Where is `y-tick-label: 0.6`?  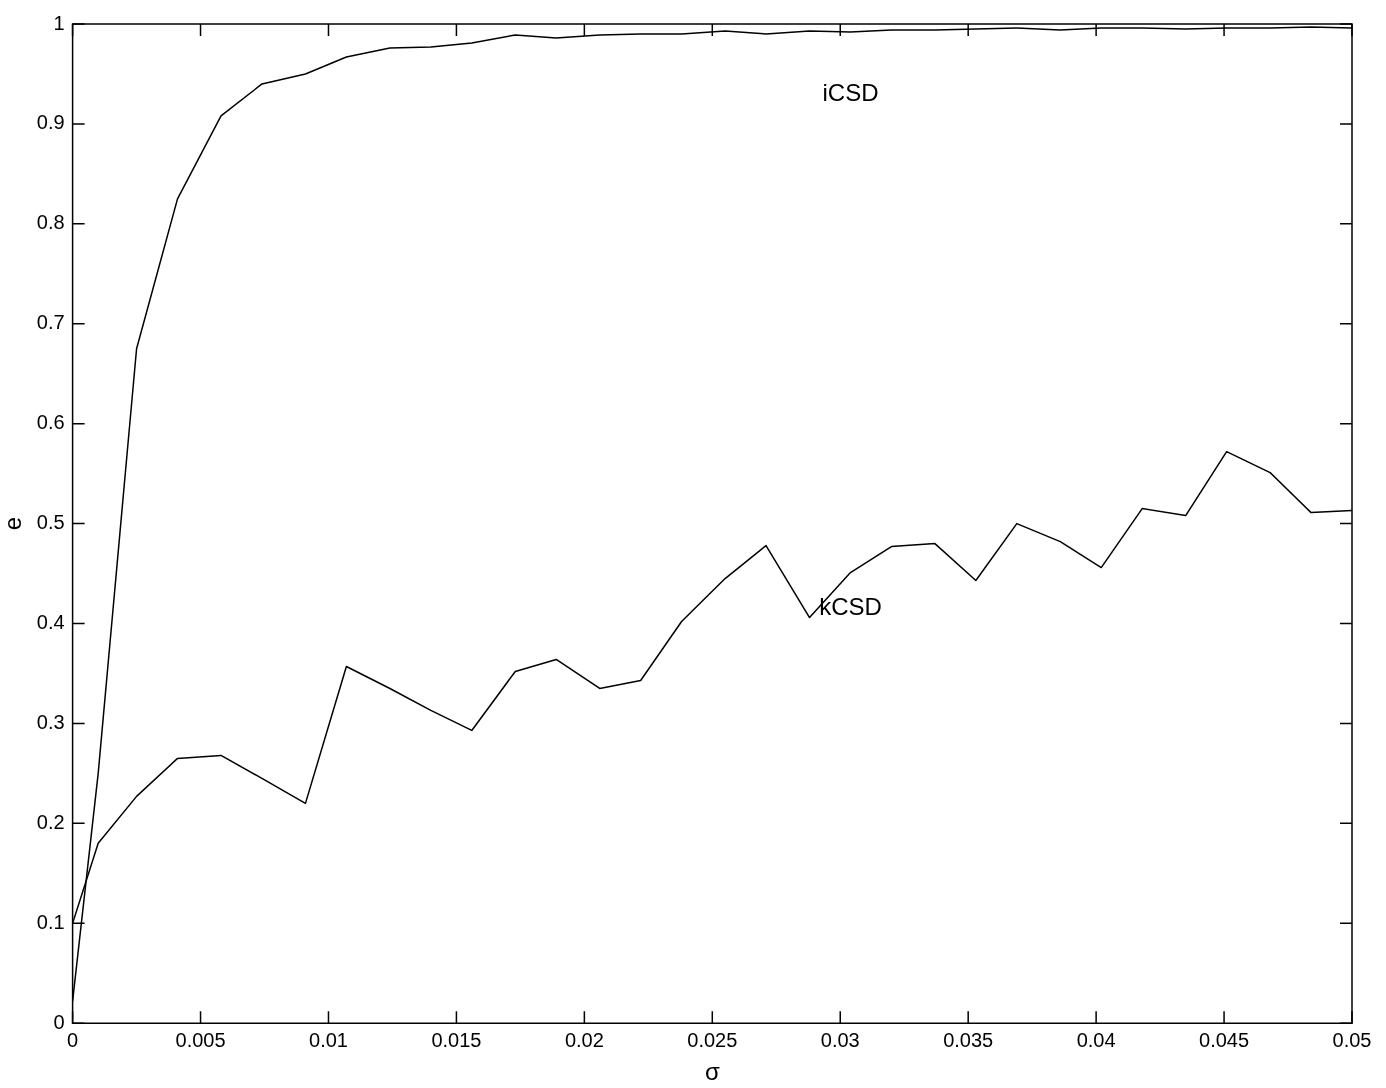 y-tick-label: 0.6 is located at coordinates (50, 422).